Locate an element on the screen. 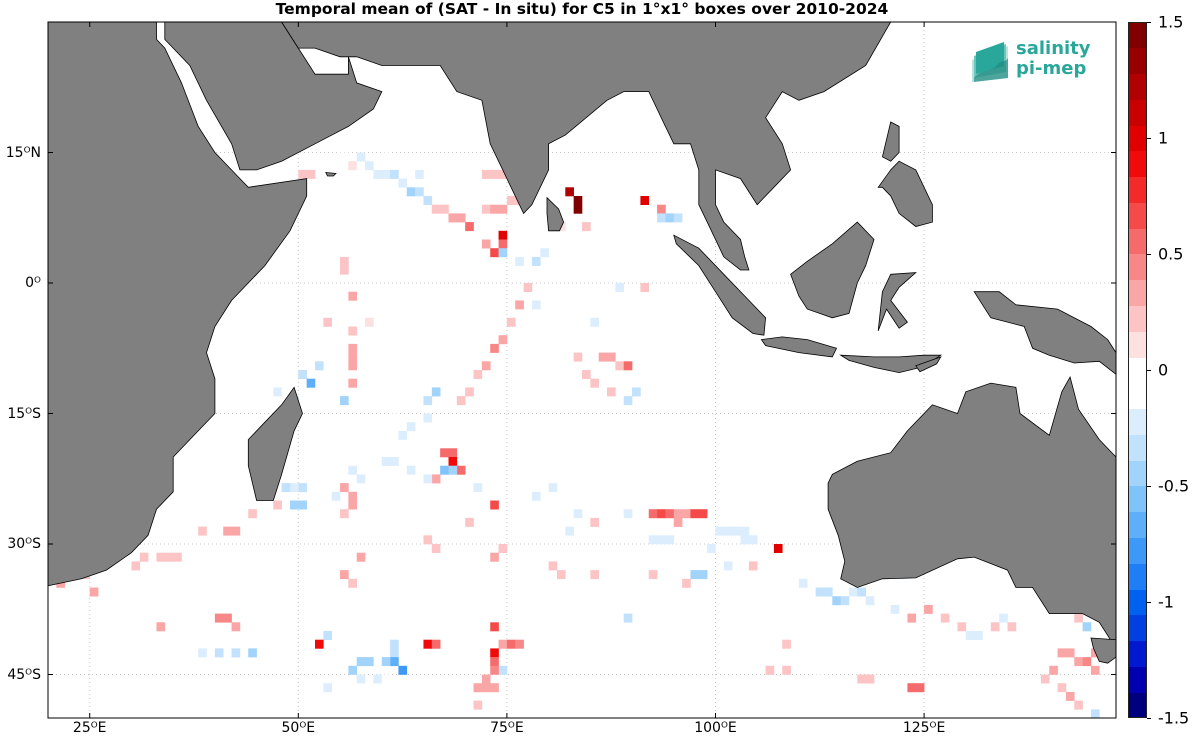 The width and height of the screenshot is (1199, 740). colorbar-label: -0.5 is located at coordinates (1174, 486).